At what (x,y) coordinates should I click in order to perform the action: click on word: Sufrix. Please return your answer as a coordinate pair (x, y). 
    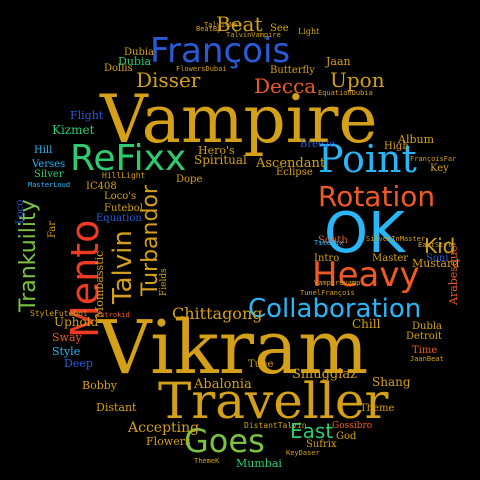
    Looking at the image, I should click on (321, 444).